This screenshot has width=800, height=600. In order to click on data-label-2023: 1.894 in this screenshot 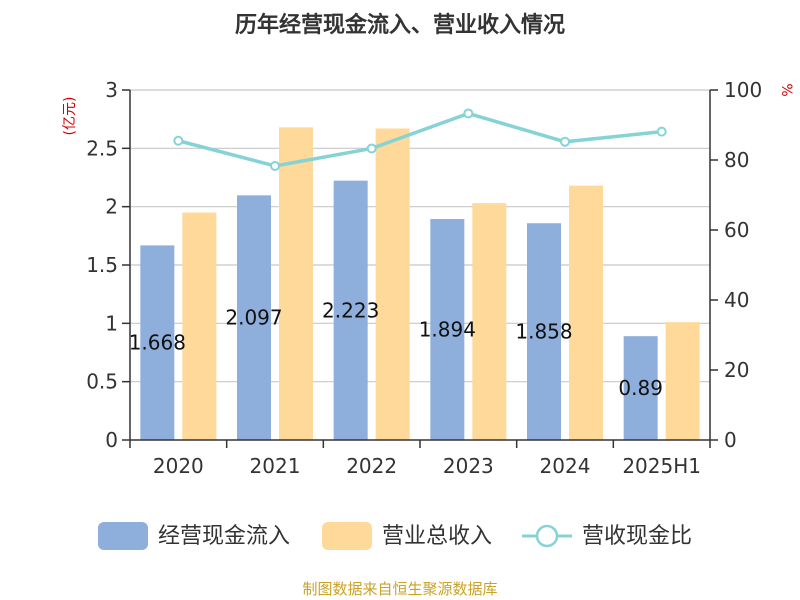, I will do `click(447, 330)`.